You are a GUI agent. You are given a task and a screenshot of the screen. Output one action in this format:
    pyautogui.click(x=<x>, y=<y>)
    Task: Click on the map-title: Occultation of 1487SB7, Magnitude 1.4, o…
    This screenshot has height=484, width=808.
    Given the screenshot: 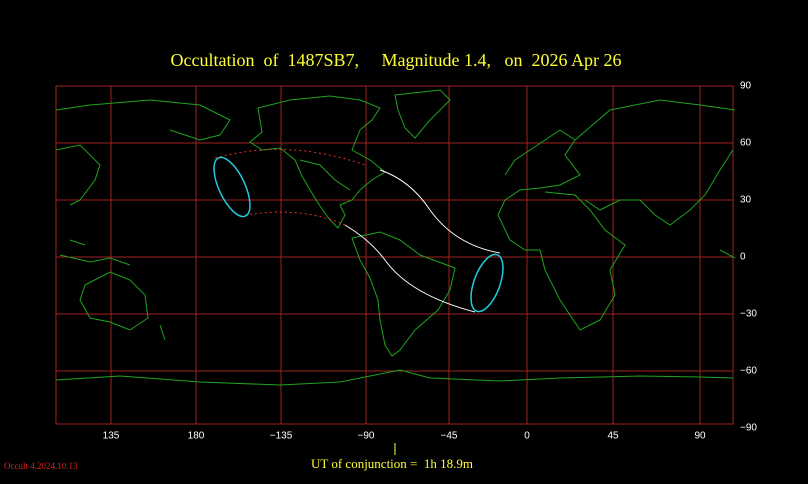 What is the action you would take?
    pyautogui.click(x=396, y=60)
    